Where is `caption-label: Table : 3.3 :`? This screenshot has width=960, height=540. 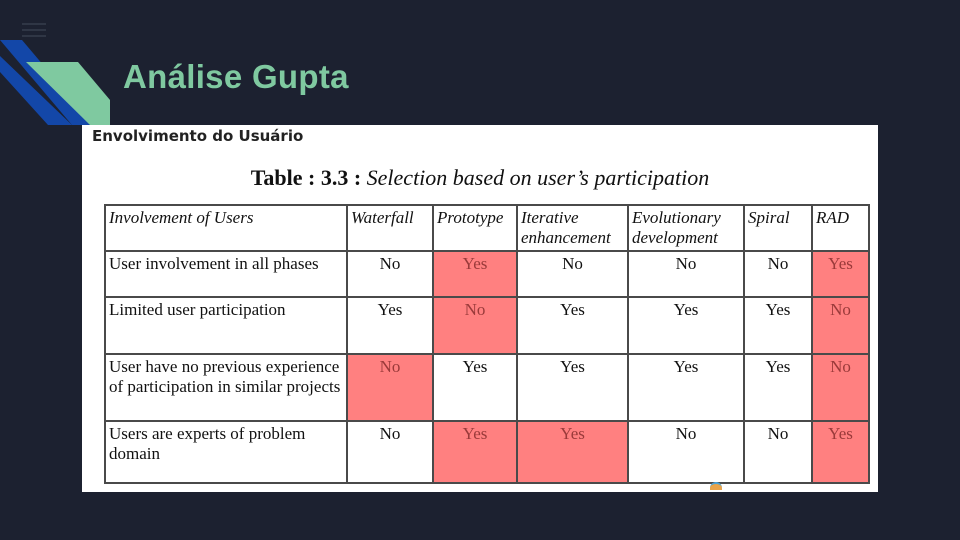 caption-label: Table : 3.3 : is located at coordinates (306, 177).